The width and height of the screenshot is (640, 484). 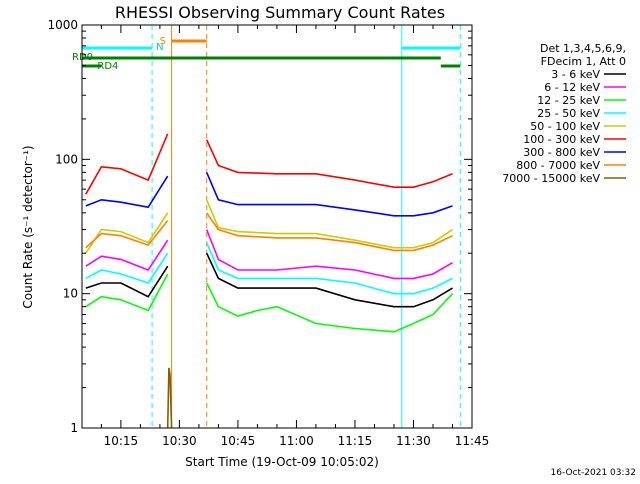 I want to click on x-tick-label: 11:15, so click(x=355, y=441).